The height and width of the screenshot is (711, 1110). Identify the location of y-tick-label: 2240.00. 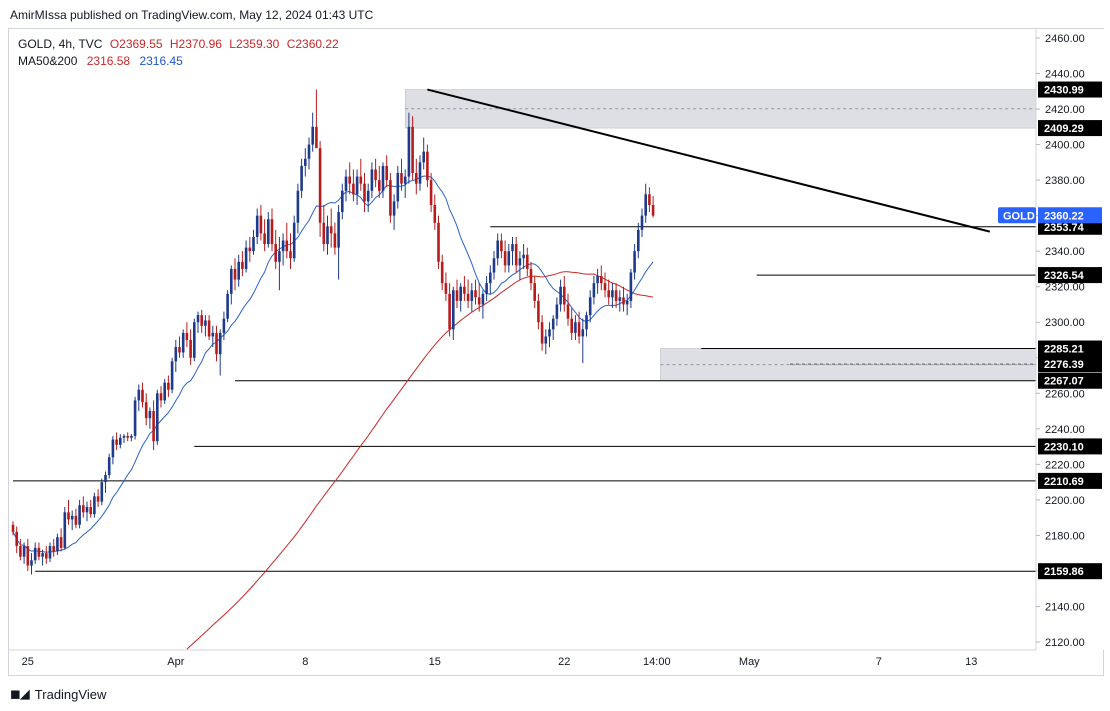
(1065, 430).